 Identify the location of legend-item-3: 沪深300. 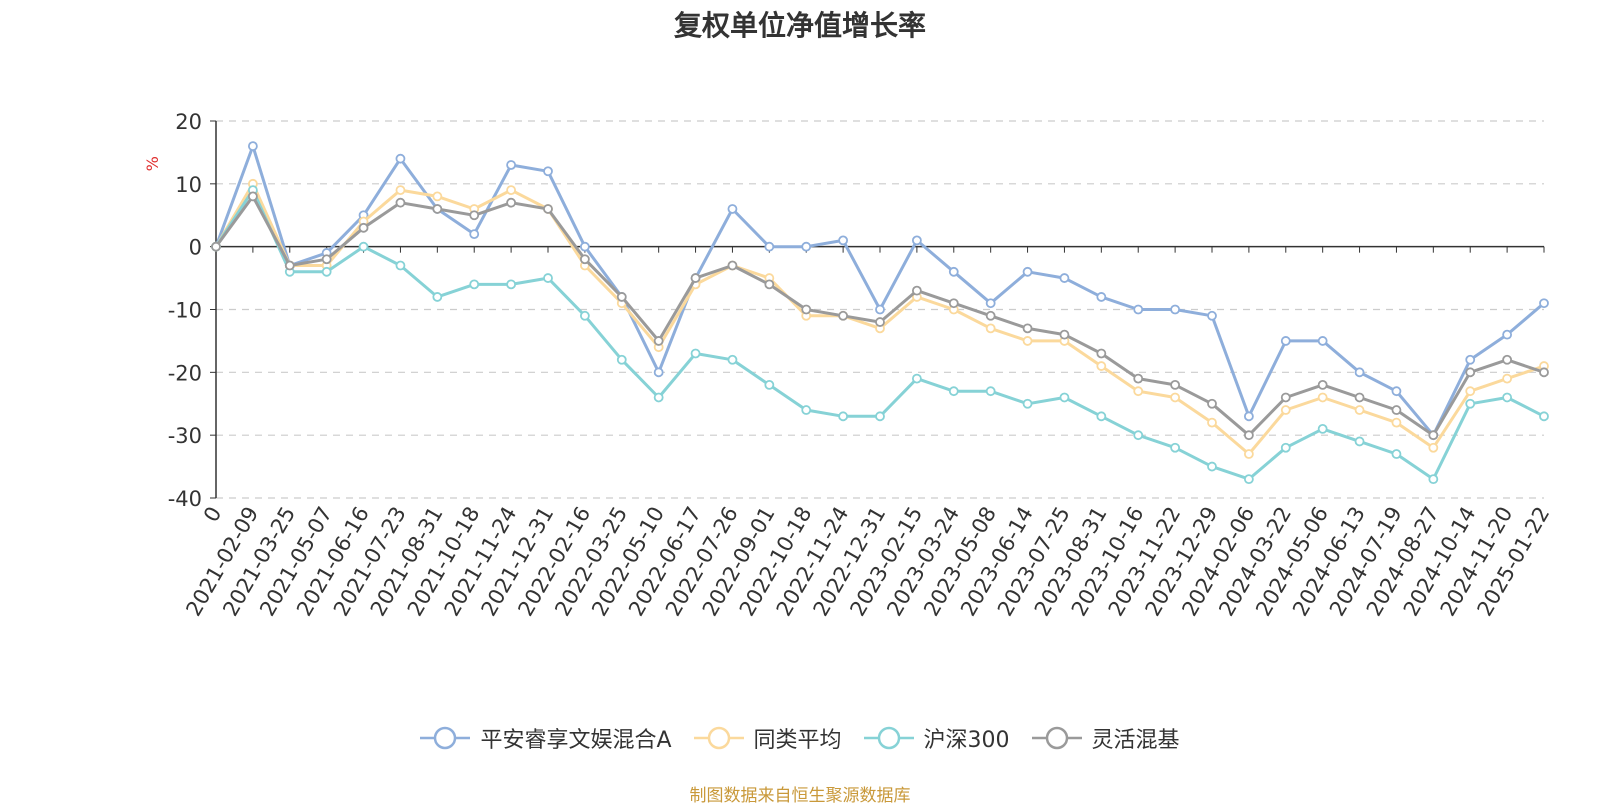
(936, 738).